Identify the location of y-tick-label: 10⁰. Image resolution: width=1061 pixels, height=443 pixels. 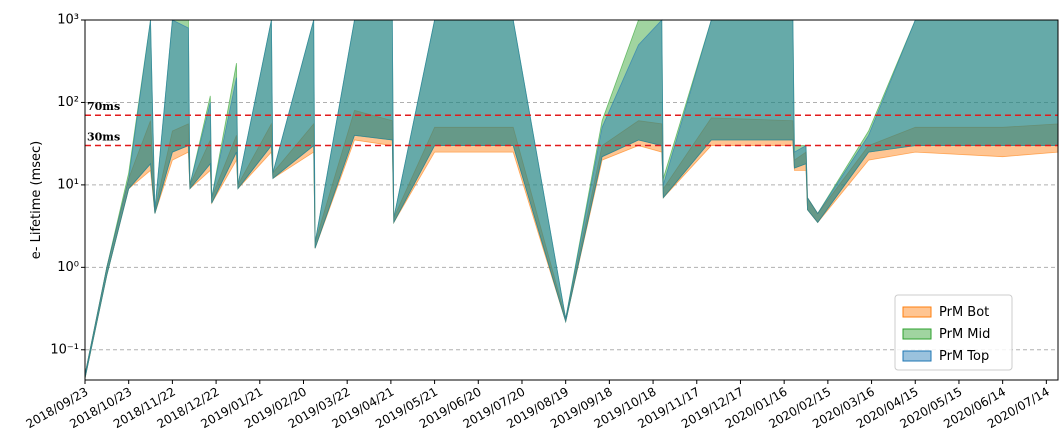
(68, 267).